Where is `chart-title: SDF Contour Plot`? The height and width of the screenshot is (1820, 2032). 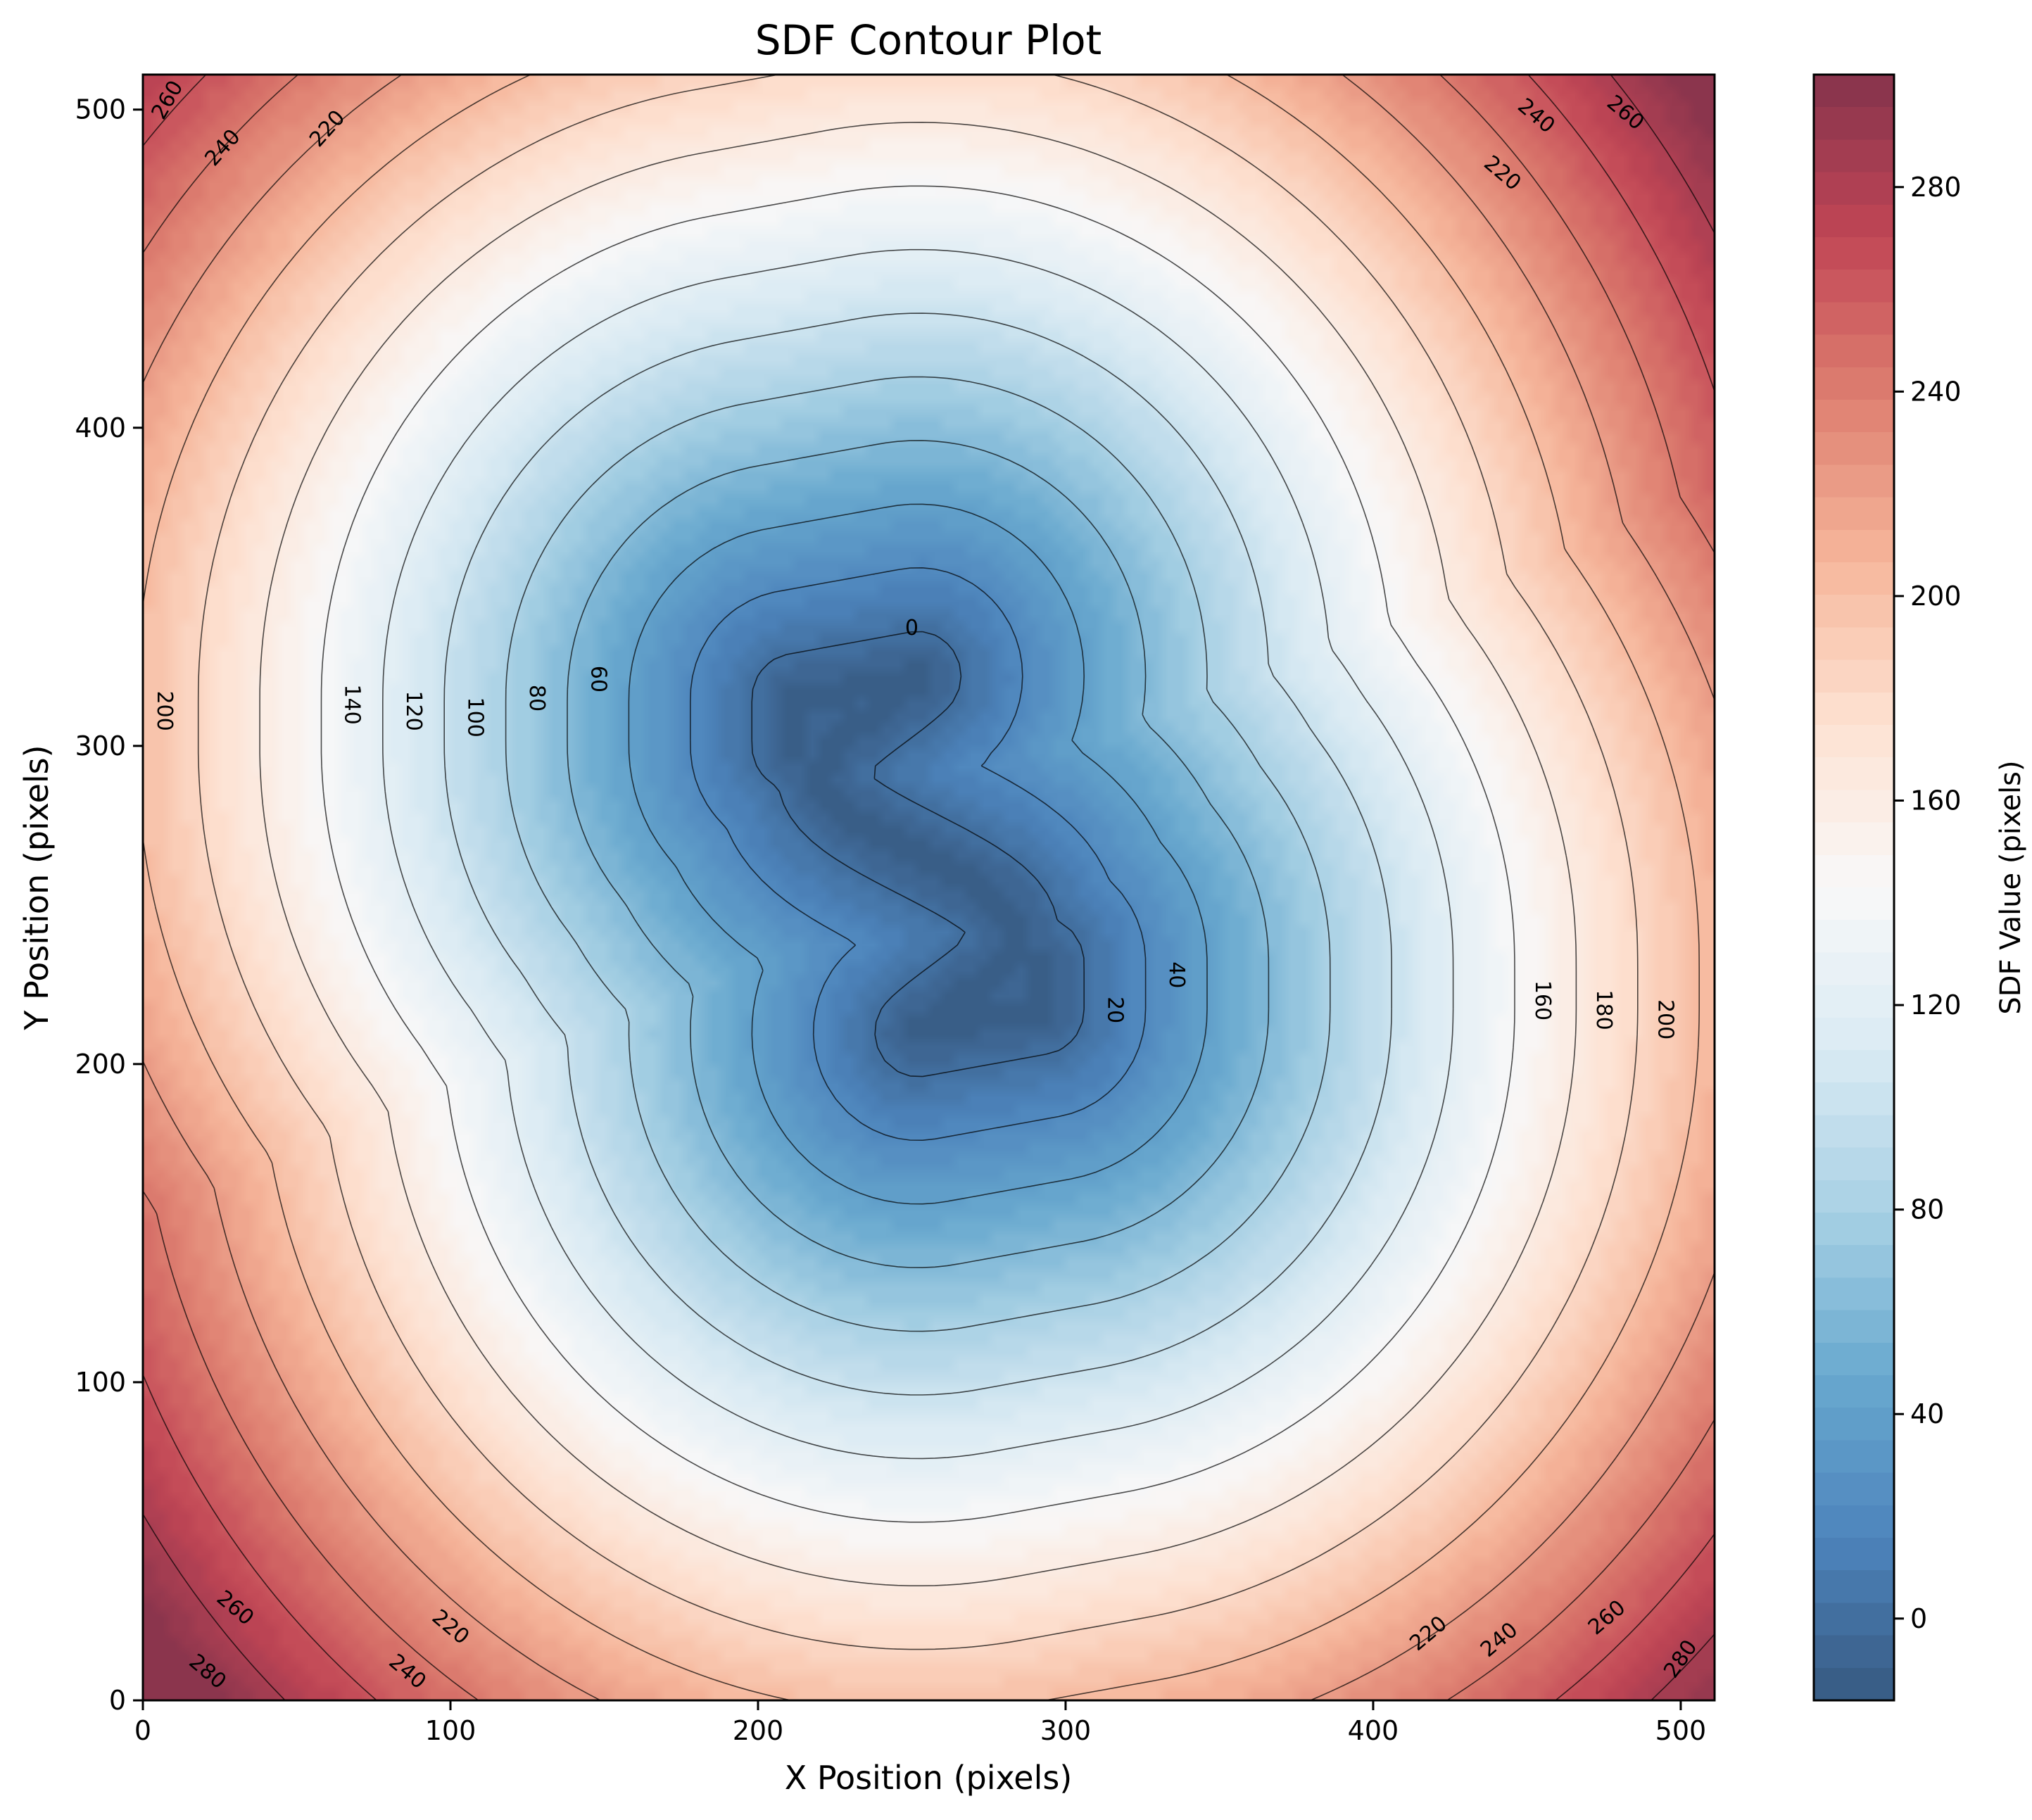
chart-title: SDF Contour Plot is located at coordinates (929, 40).